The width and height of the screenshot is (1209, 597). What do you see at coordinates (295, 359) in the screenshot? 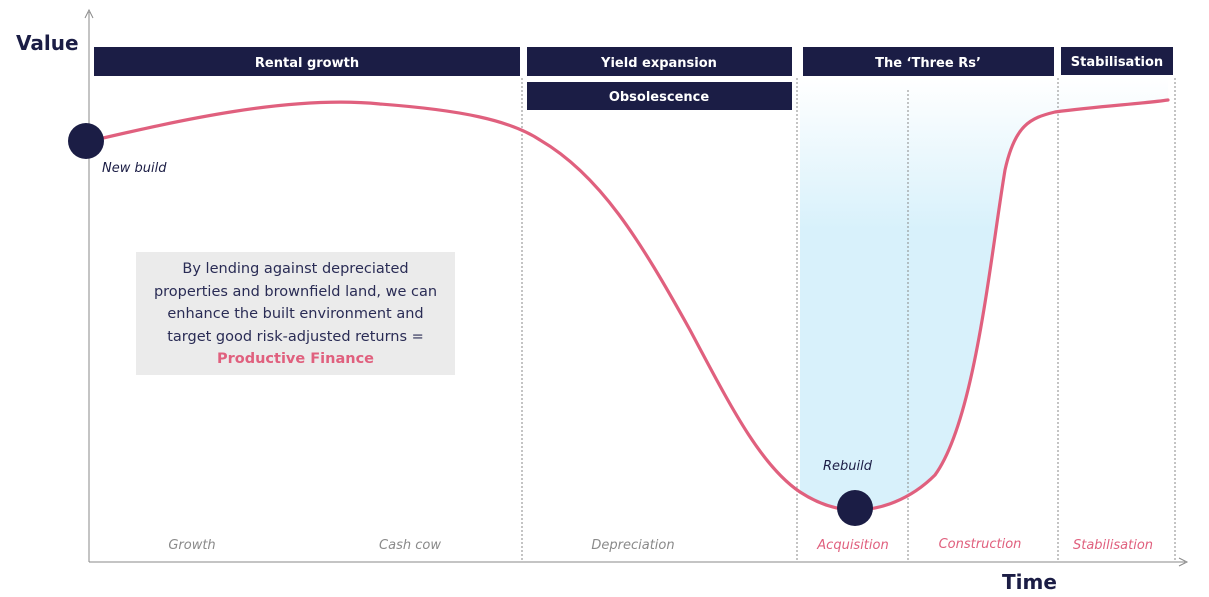
I see `callout-highlight: Productive Finance` at bounding box center [295, 359].